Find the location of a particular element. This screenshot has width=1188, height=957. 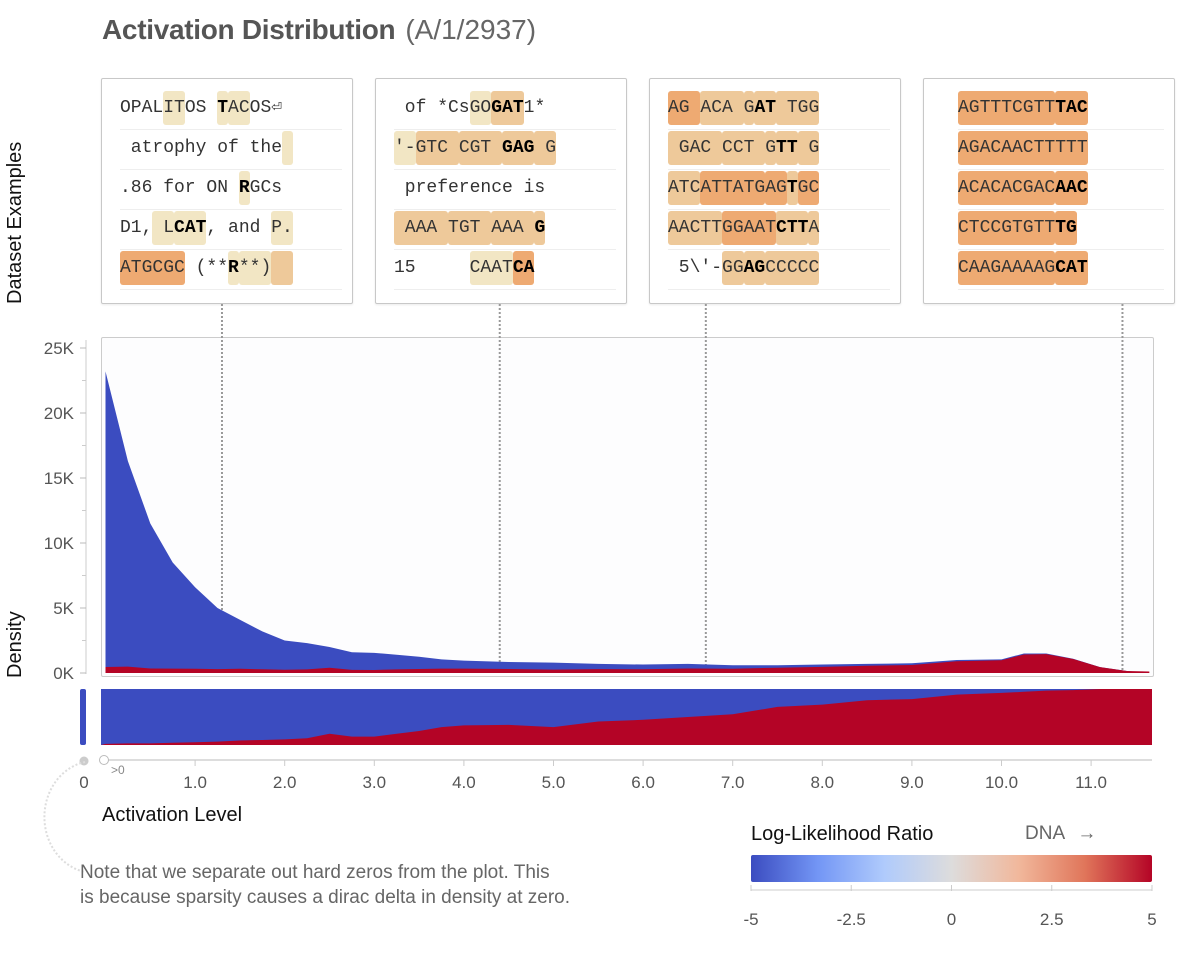

x-tick-label: 3.0 is located at coordinates (374, 782).